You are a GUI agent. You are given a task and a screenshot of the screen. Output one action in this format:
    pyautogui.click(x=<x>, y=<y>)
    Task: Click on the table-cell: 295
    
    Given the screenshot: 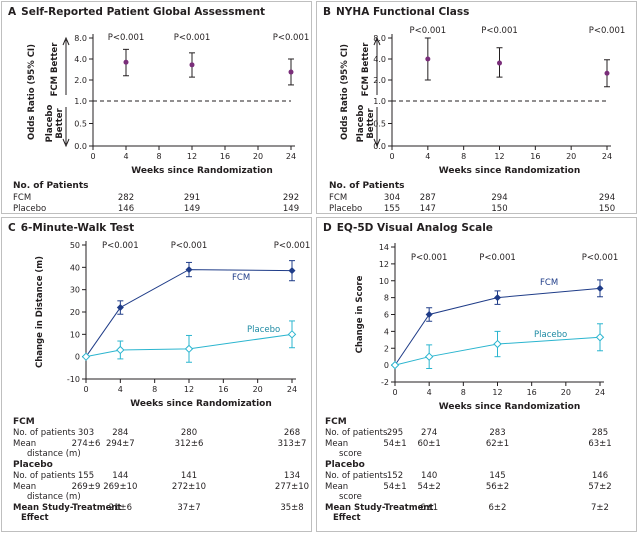 What is the action you would take?
    pyautogui.click(x=395, y=433)
    